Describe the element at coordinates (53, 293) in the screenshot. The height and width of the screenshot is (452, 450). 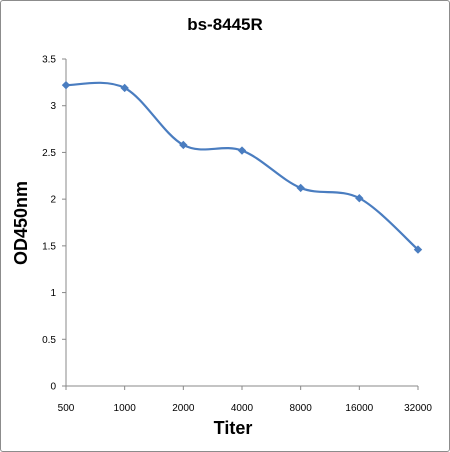
I see `y-tick-label: 1` at that location.